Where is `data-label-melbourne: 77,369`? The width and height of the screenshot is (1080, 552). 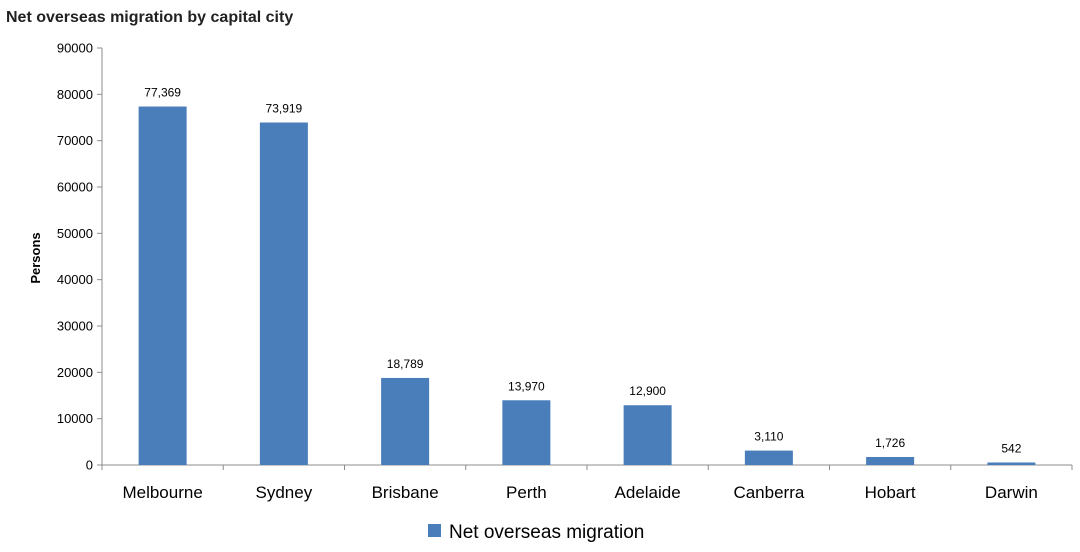 data-label-melbourne: 77,369 is located at coordinates (162, 93).